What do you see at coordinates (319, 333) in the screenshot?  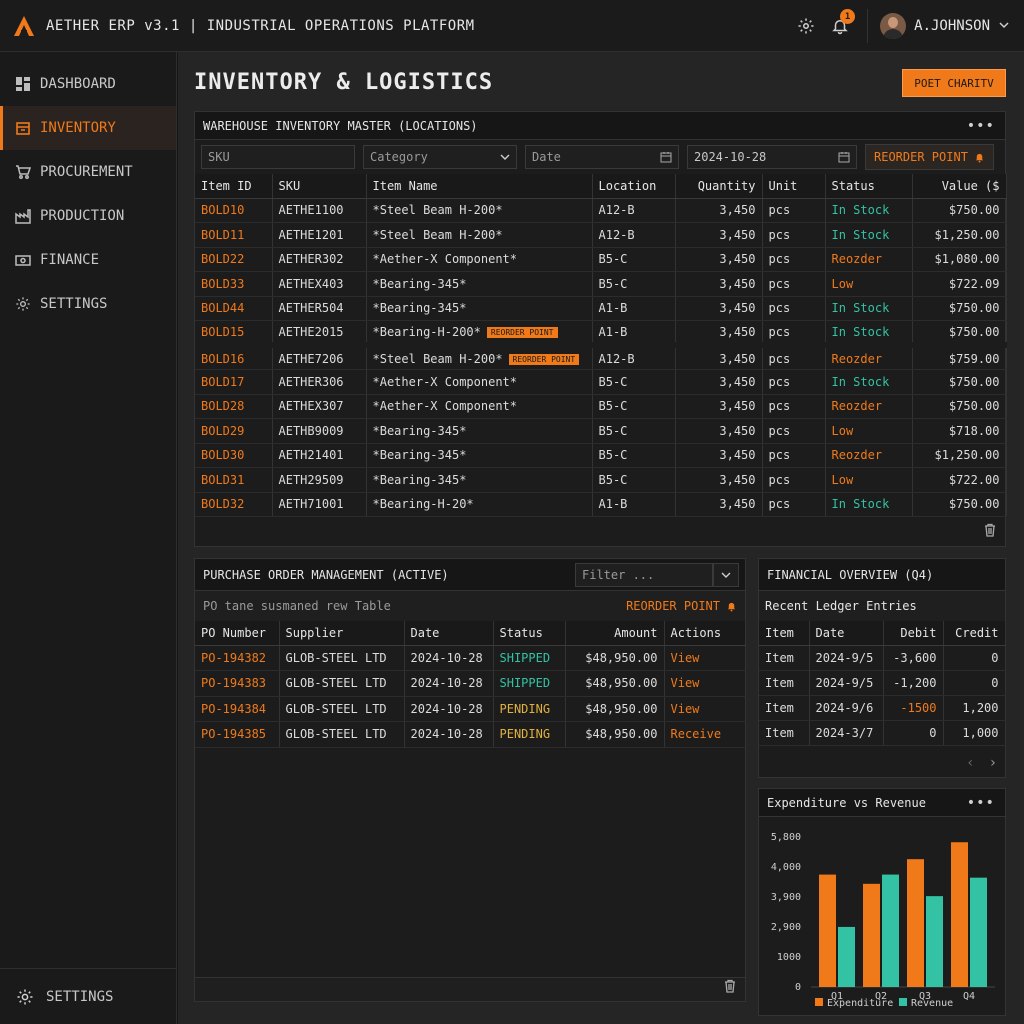 I see `sku: AETHE2015` at bounding box center [319, 333].